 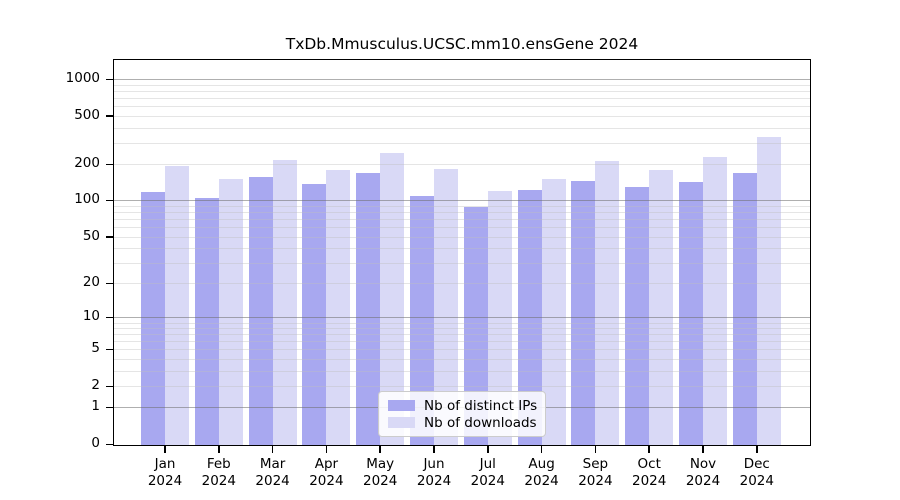 What do you see at coordinates (219, 449) in the screenshot?
I see `x-tick-feb` at bounding box center [219, 449].